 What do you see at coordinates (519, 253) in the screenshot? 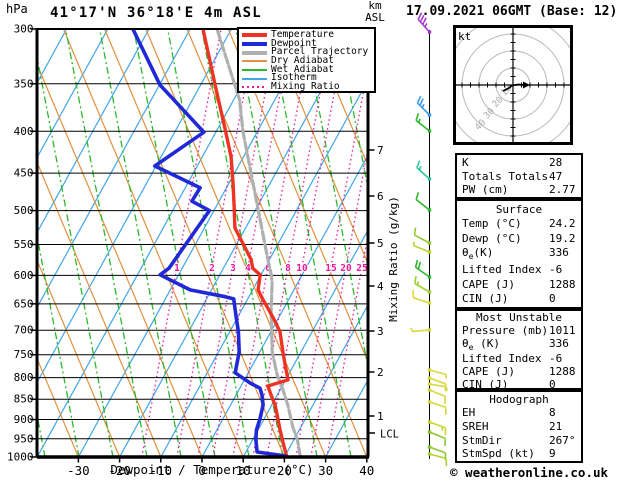
I see `panel-row: θe(K) 336` at bounding box center [519, 253].